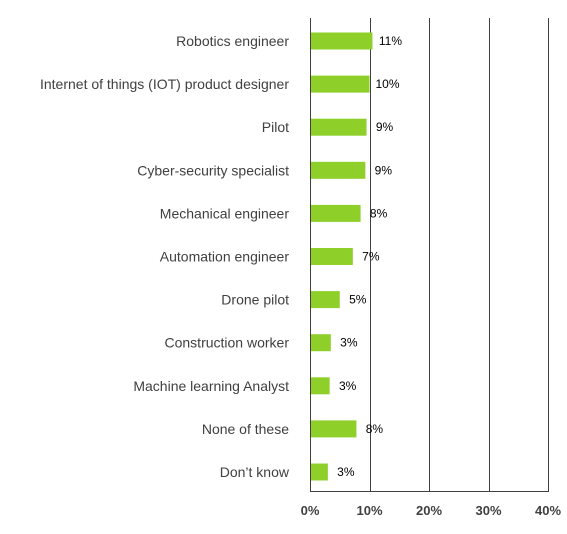 This screenshot has width=567, height=534. I want to click on category-label: Automation engineer, so click(225, 257).